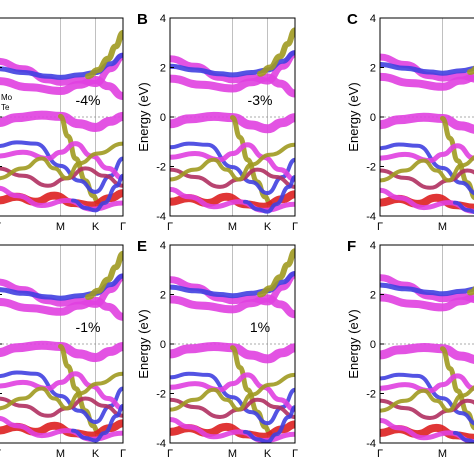  I want to click on strain-label: -4%, so click(88, 100).